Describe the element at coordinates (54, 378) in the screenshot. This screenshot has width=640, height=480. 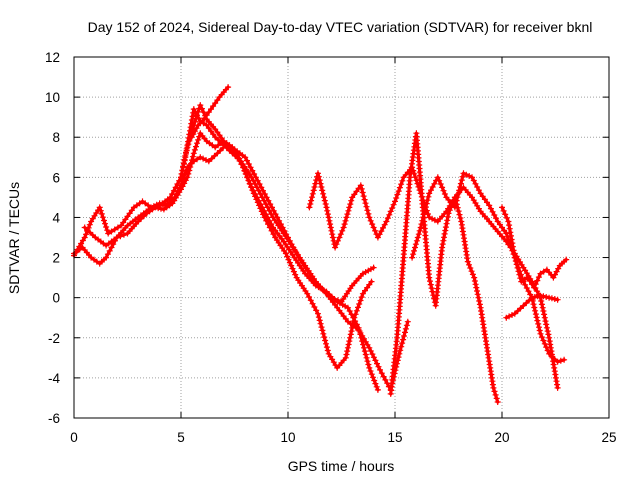
I see `y-tick-label: -4` at that location.